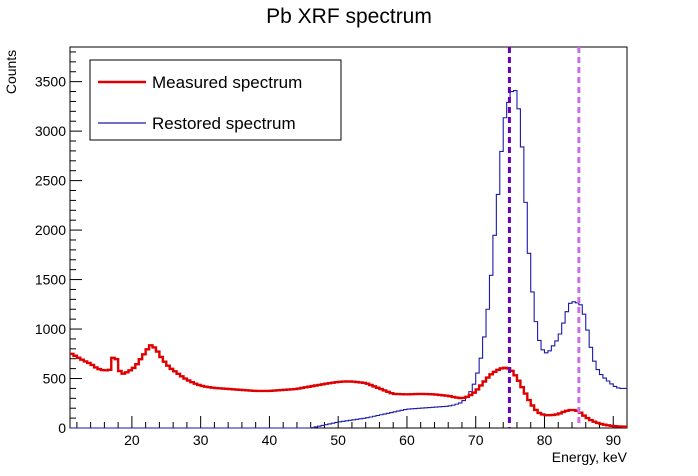 Image resolution: width=698 pixels, height=476 pixels. Describe the element at coordinates (50, 280) in the screenshot. I see `y-tick-label: 1500` at that location.